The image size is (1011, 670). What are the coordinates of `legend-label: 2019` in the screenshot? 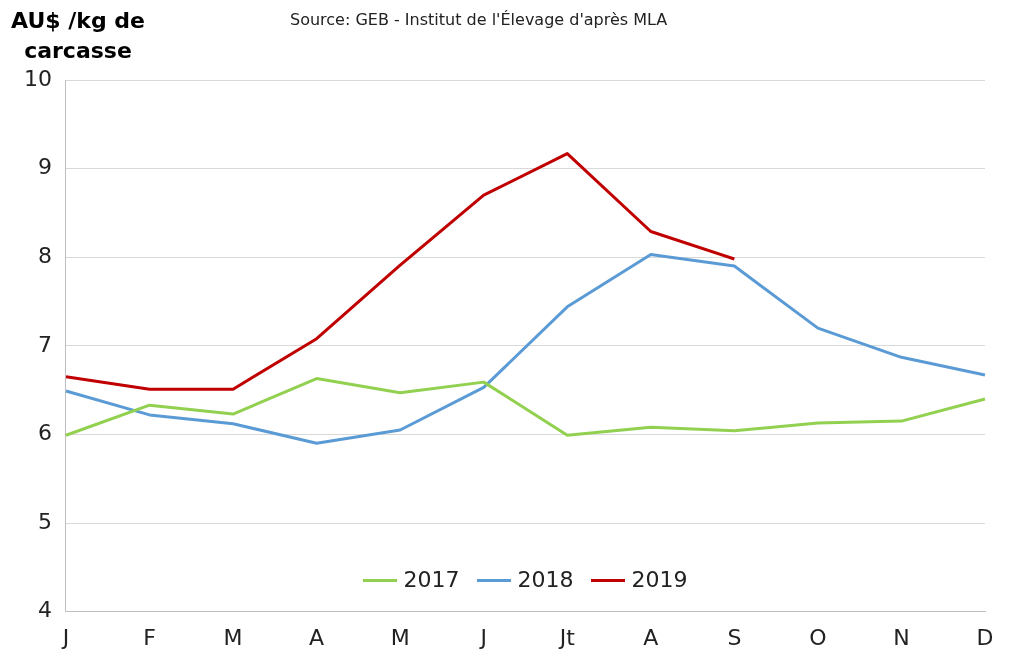 It's located at (659, 579).